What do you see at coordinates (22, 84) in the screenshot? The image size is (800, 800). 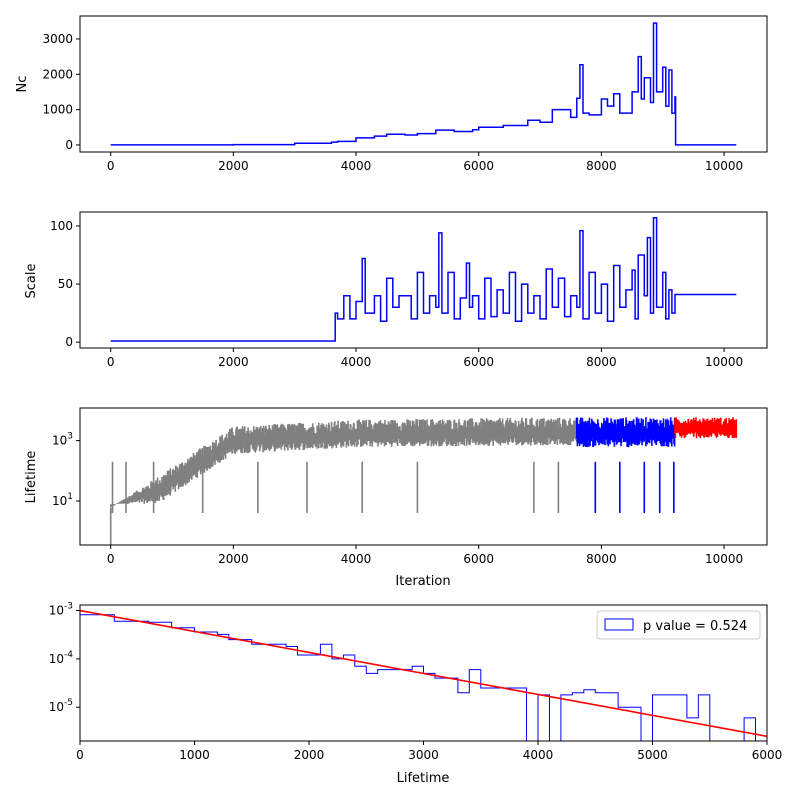 I see `y-axis-label: Nc` at bounding box center [22, 84].